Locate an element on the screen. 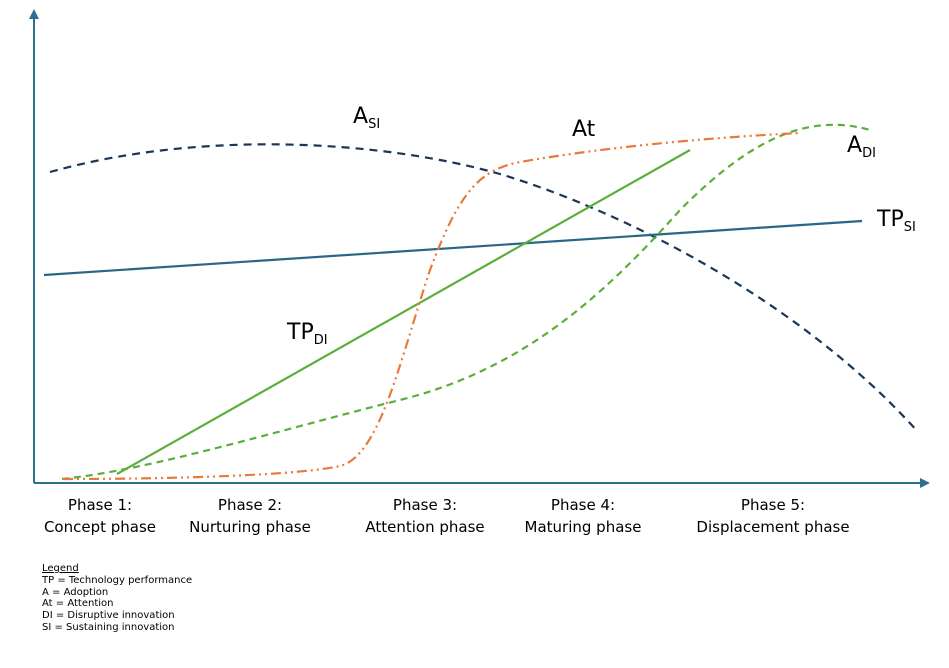  tp-si-label: TPSI is located at coordinates (896, 221).